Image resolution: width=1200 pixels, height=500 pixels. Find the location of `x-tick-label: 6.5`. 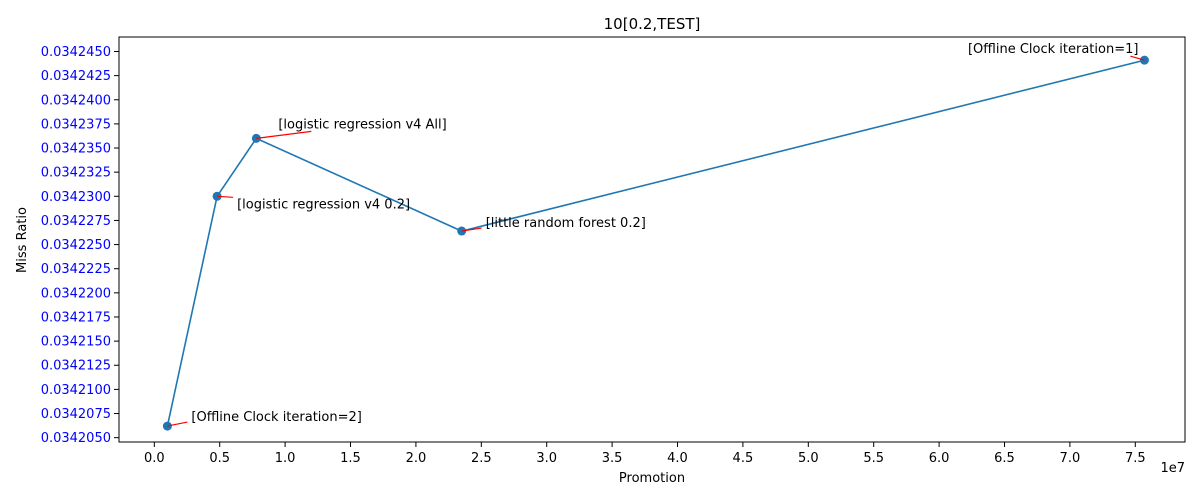

x-tick-label: 6.5 is located at coordinates (1004, 458).